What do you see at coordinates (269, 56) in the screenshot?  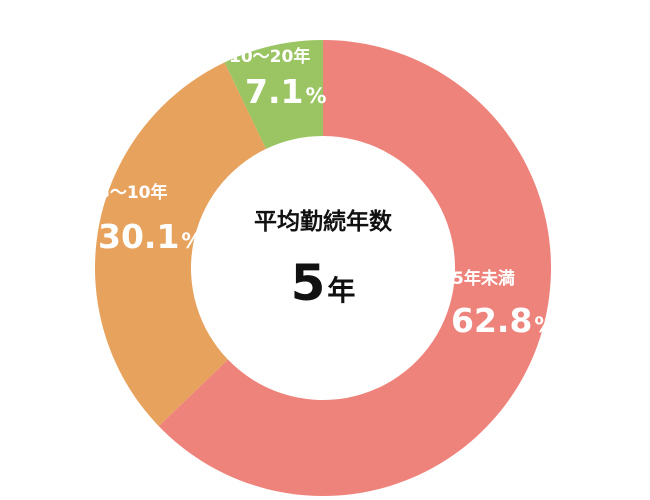 I see `slice-category-label: 10～20年` at bounding box center [269, 56].